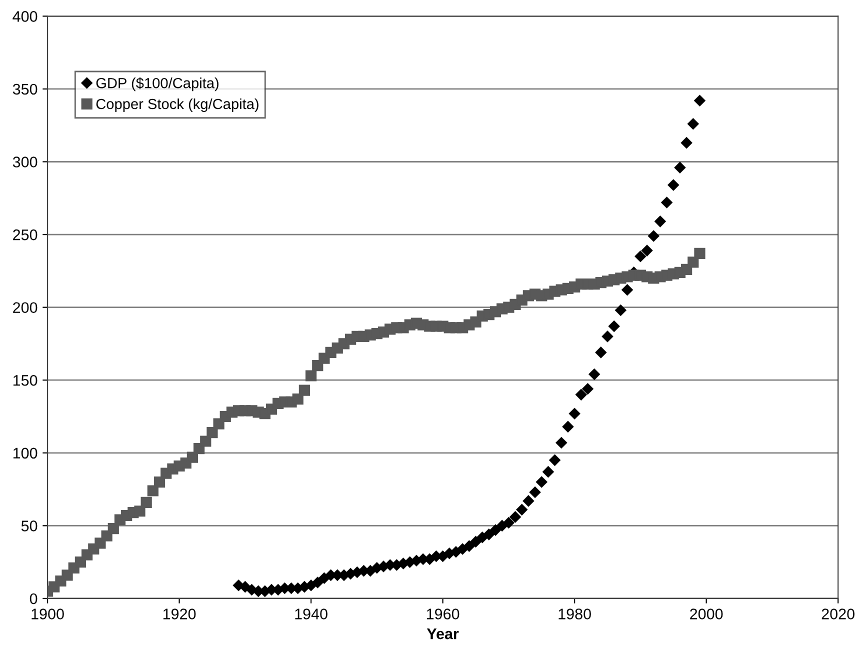 The height and width of the screenshot is (647, 864). Describe the element at coordinates (838, 614) in the screenshot. I see `x-tick-label: 2020` at that location.